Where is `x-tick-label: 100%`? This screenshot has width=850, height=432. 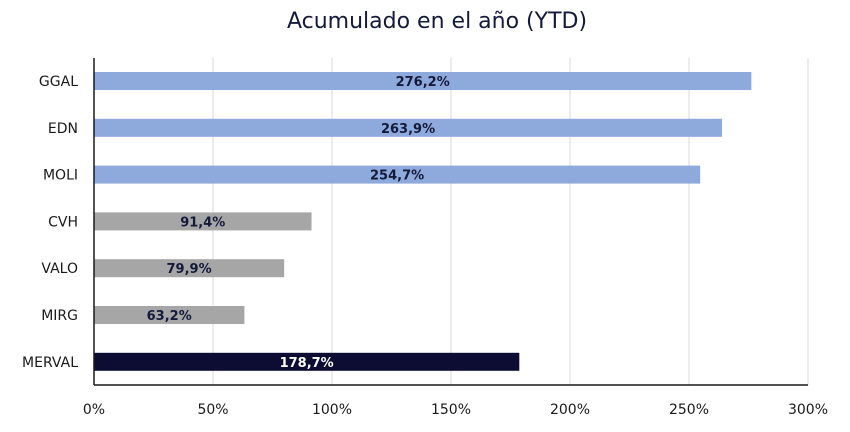
x-tick-label: 100% is located at coordinates (332, 410).